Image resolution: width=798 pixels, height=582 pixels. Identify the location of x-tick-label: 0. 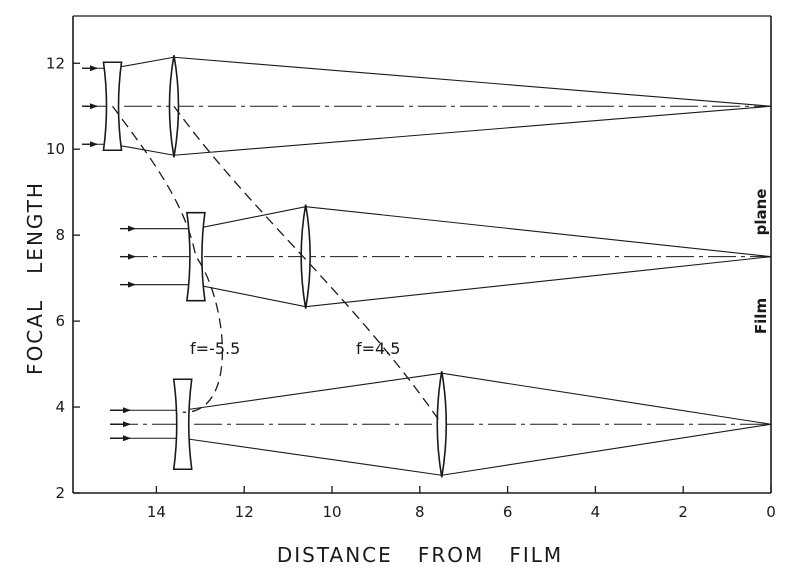
(771, 512).